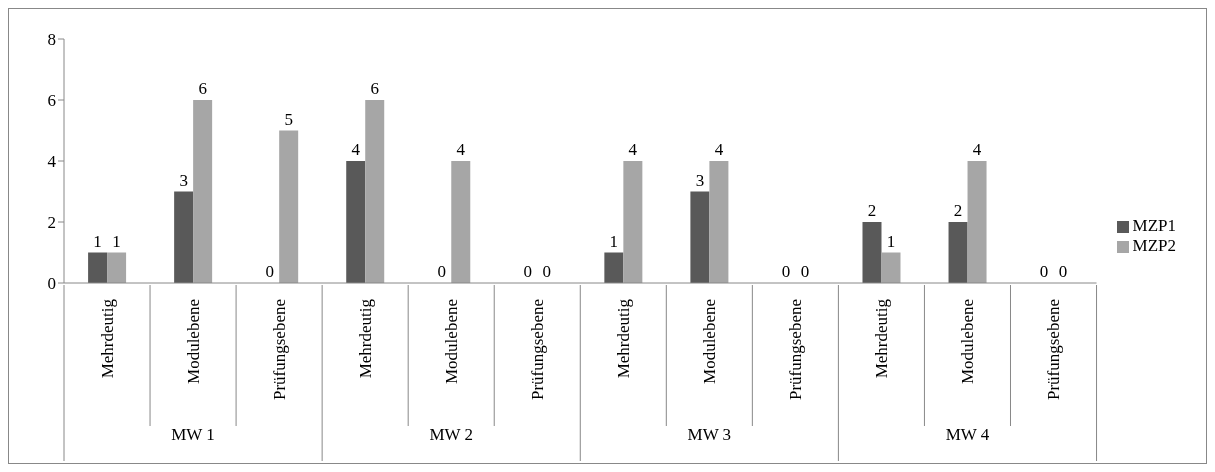  I want to click on data-label: 5, so click(288, 119).